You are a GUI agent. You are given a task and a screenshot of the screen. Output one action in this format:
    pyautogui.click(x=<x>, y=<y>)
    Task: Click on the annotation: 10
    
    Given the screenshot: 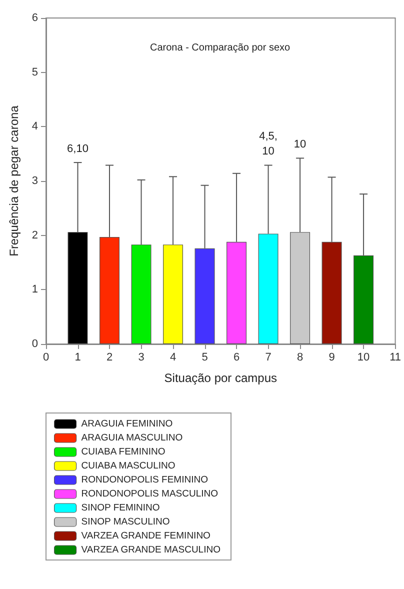 What is the action you would take?
    pyautogui.click(x=300, y=144)
    